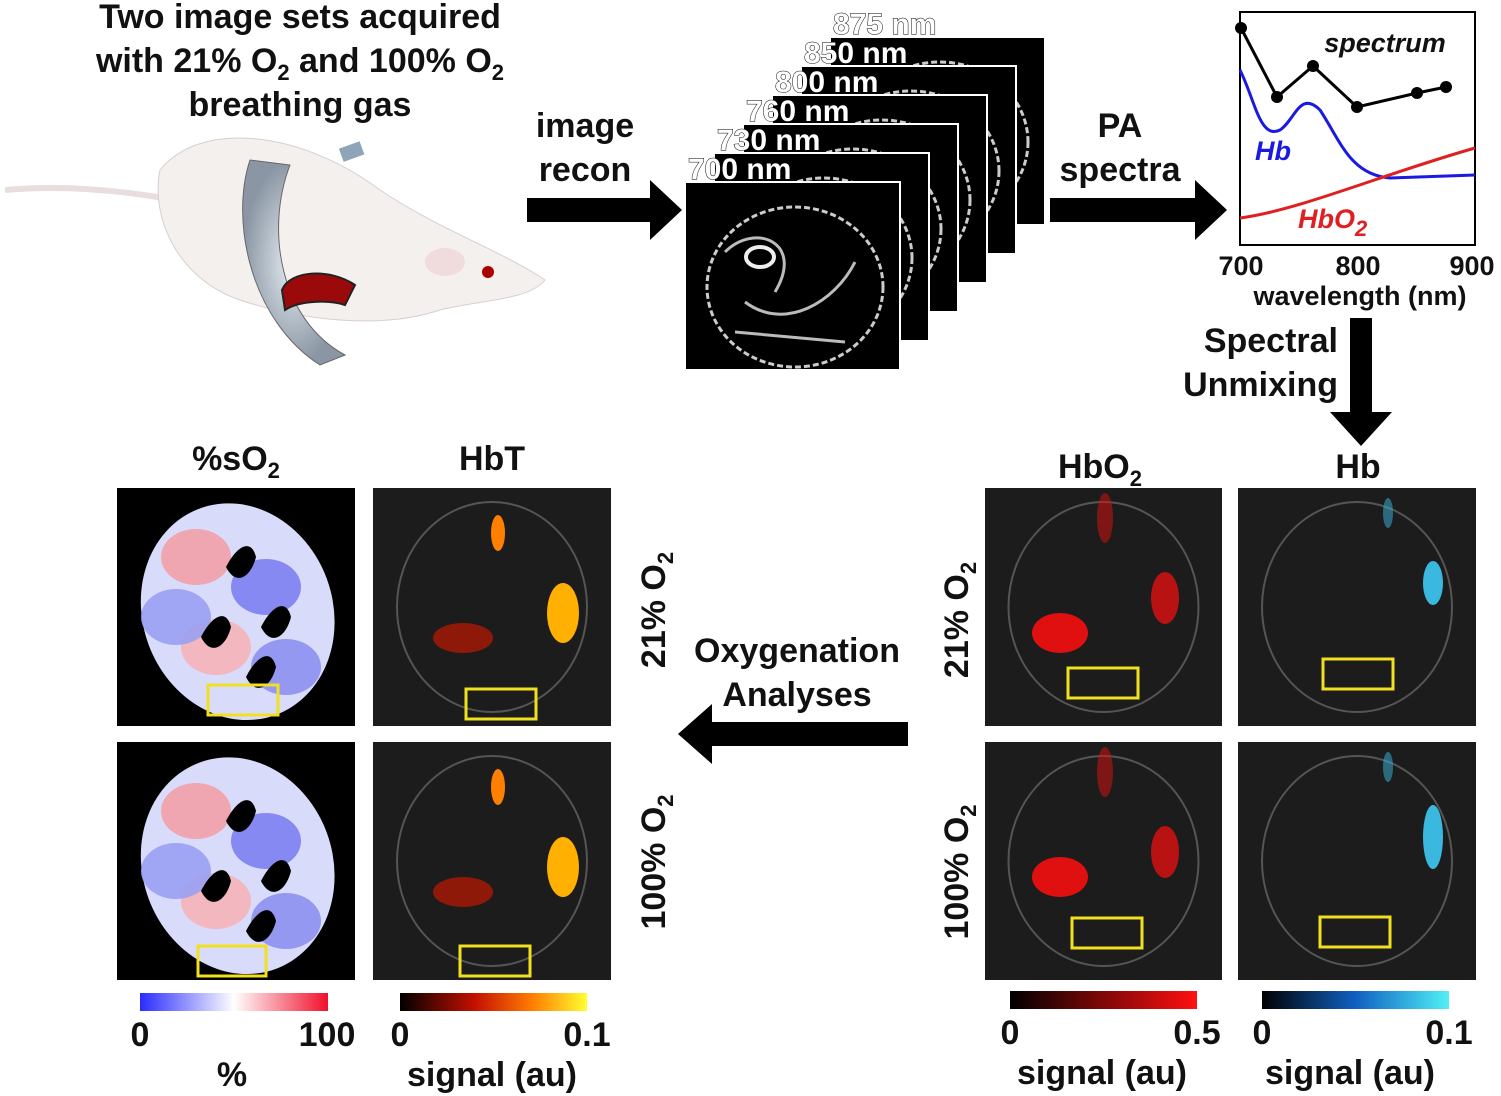  I want to click on panel-title: HbT, so click(492, 459).